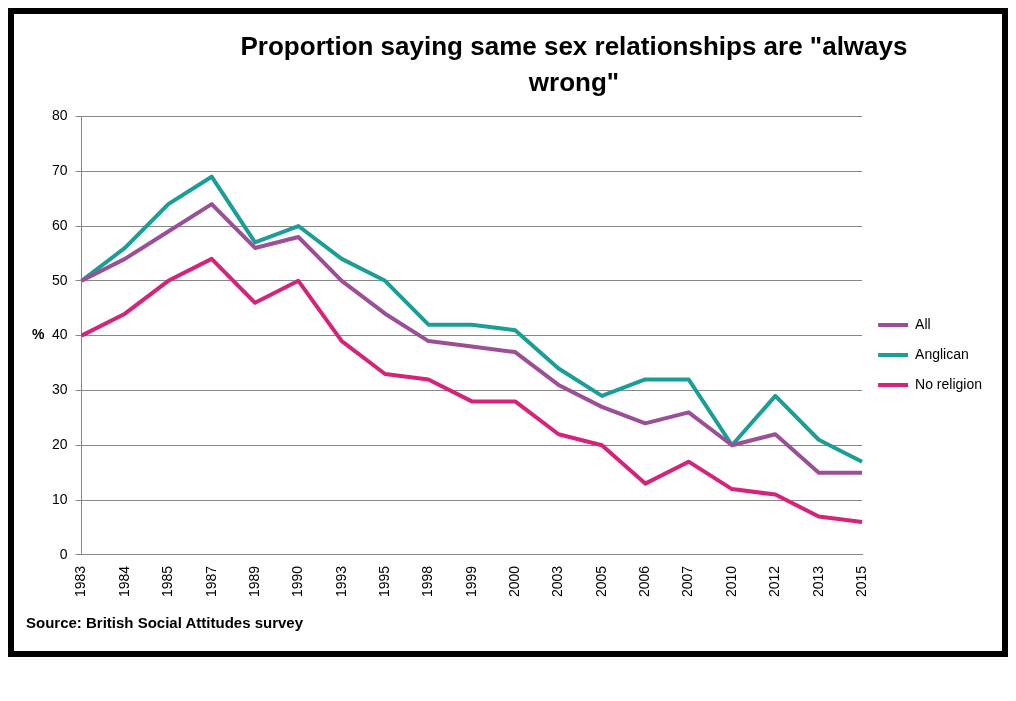  What do you see at coordinates (297, 581) in the screenshot?
I see `x-tick-label: 1990` at bounding box center [297, 581].